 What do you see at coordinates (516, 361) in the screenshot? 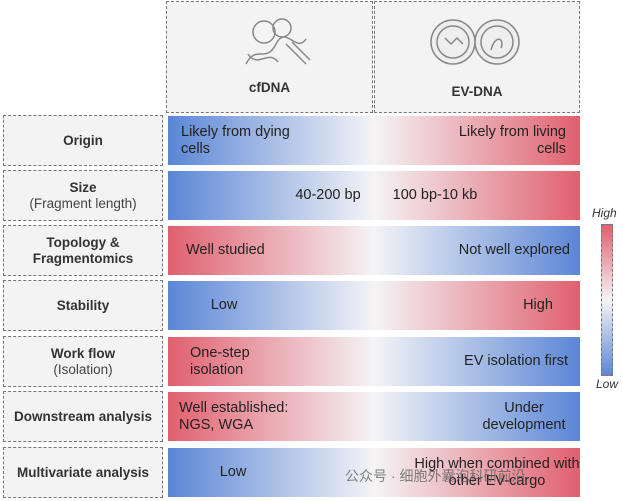
I see `cell-text: EV isolation first` at bounding box center [516, 361].